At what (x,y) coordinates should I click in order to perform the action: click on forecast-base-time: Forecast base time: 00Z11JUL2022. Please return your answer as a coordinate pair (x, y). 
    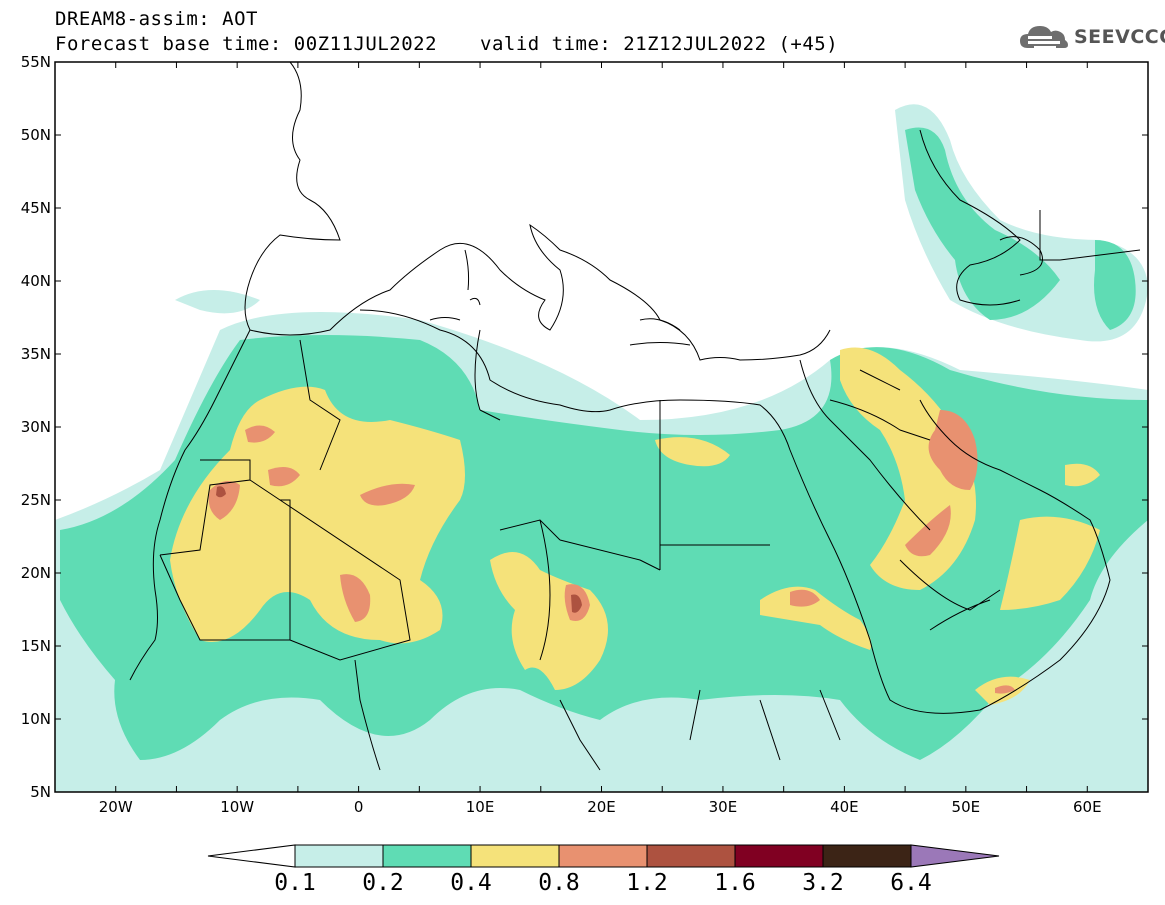
    Looking at the image, I should click on (246, 44).